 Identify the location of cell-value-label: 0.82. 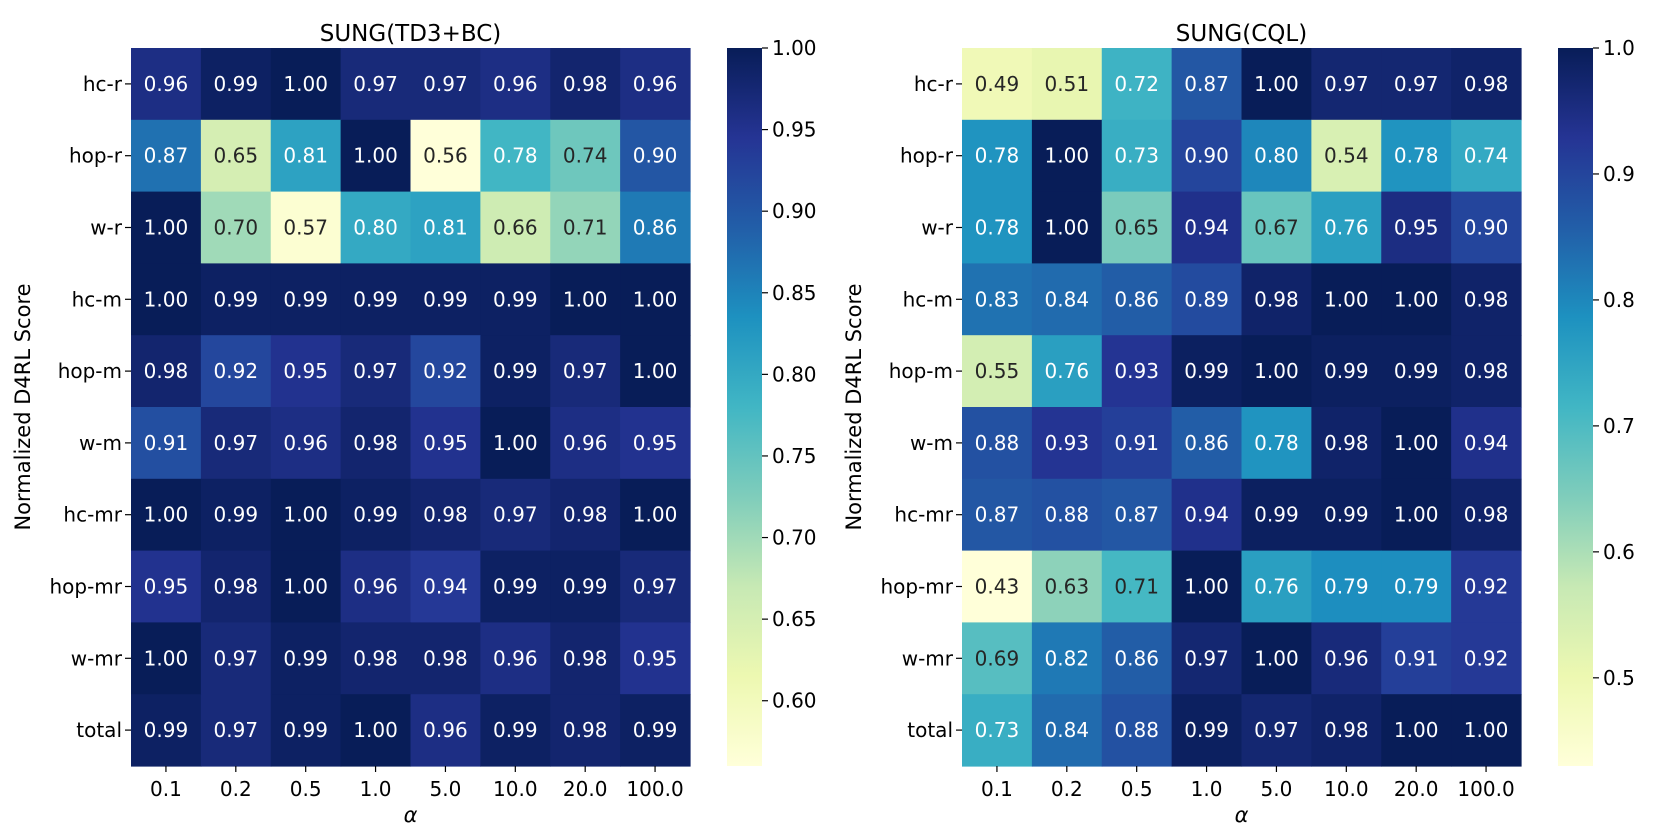
(1067, 658).